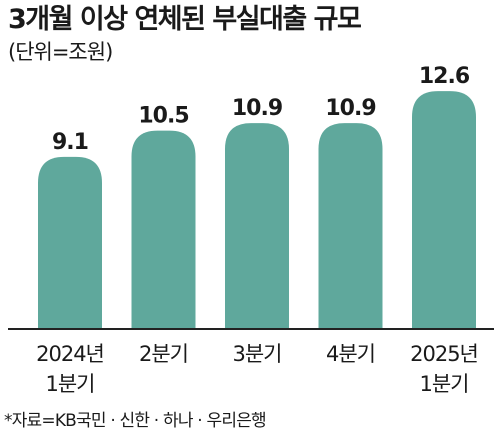 The height and width of the screenshot is (438, 500). What do you see at coordinates (163, 116) in the screenshot?
I see `value-label-1: 10.5` at bounding box center [163, 116].